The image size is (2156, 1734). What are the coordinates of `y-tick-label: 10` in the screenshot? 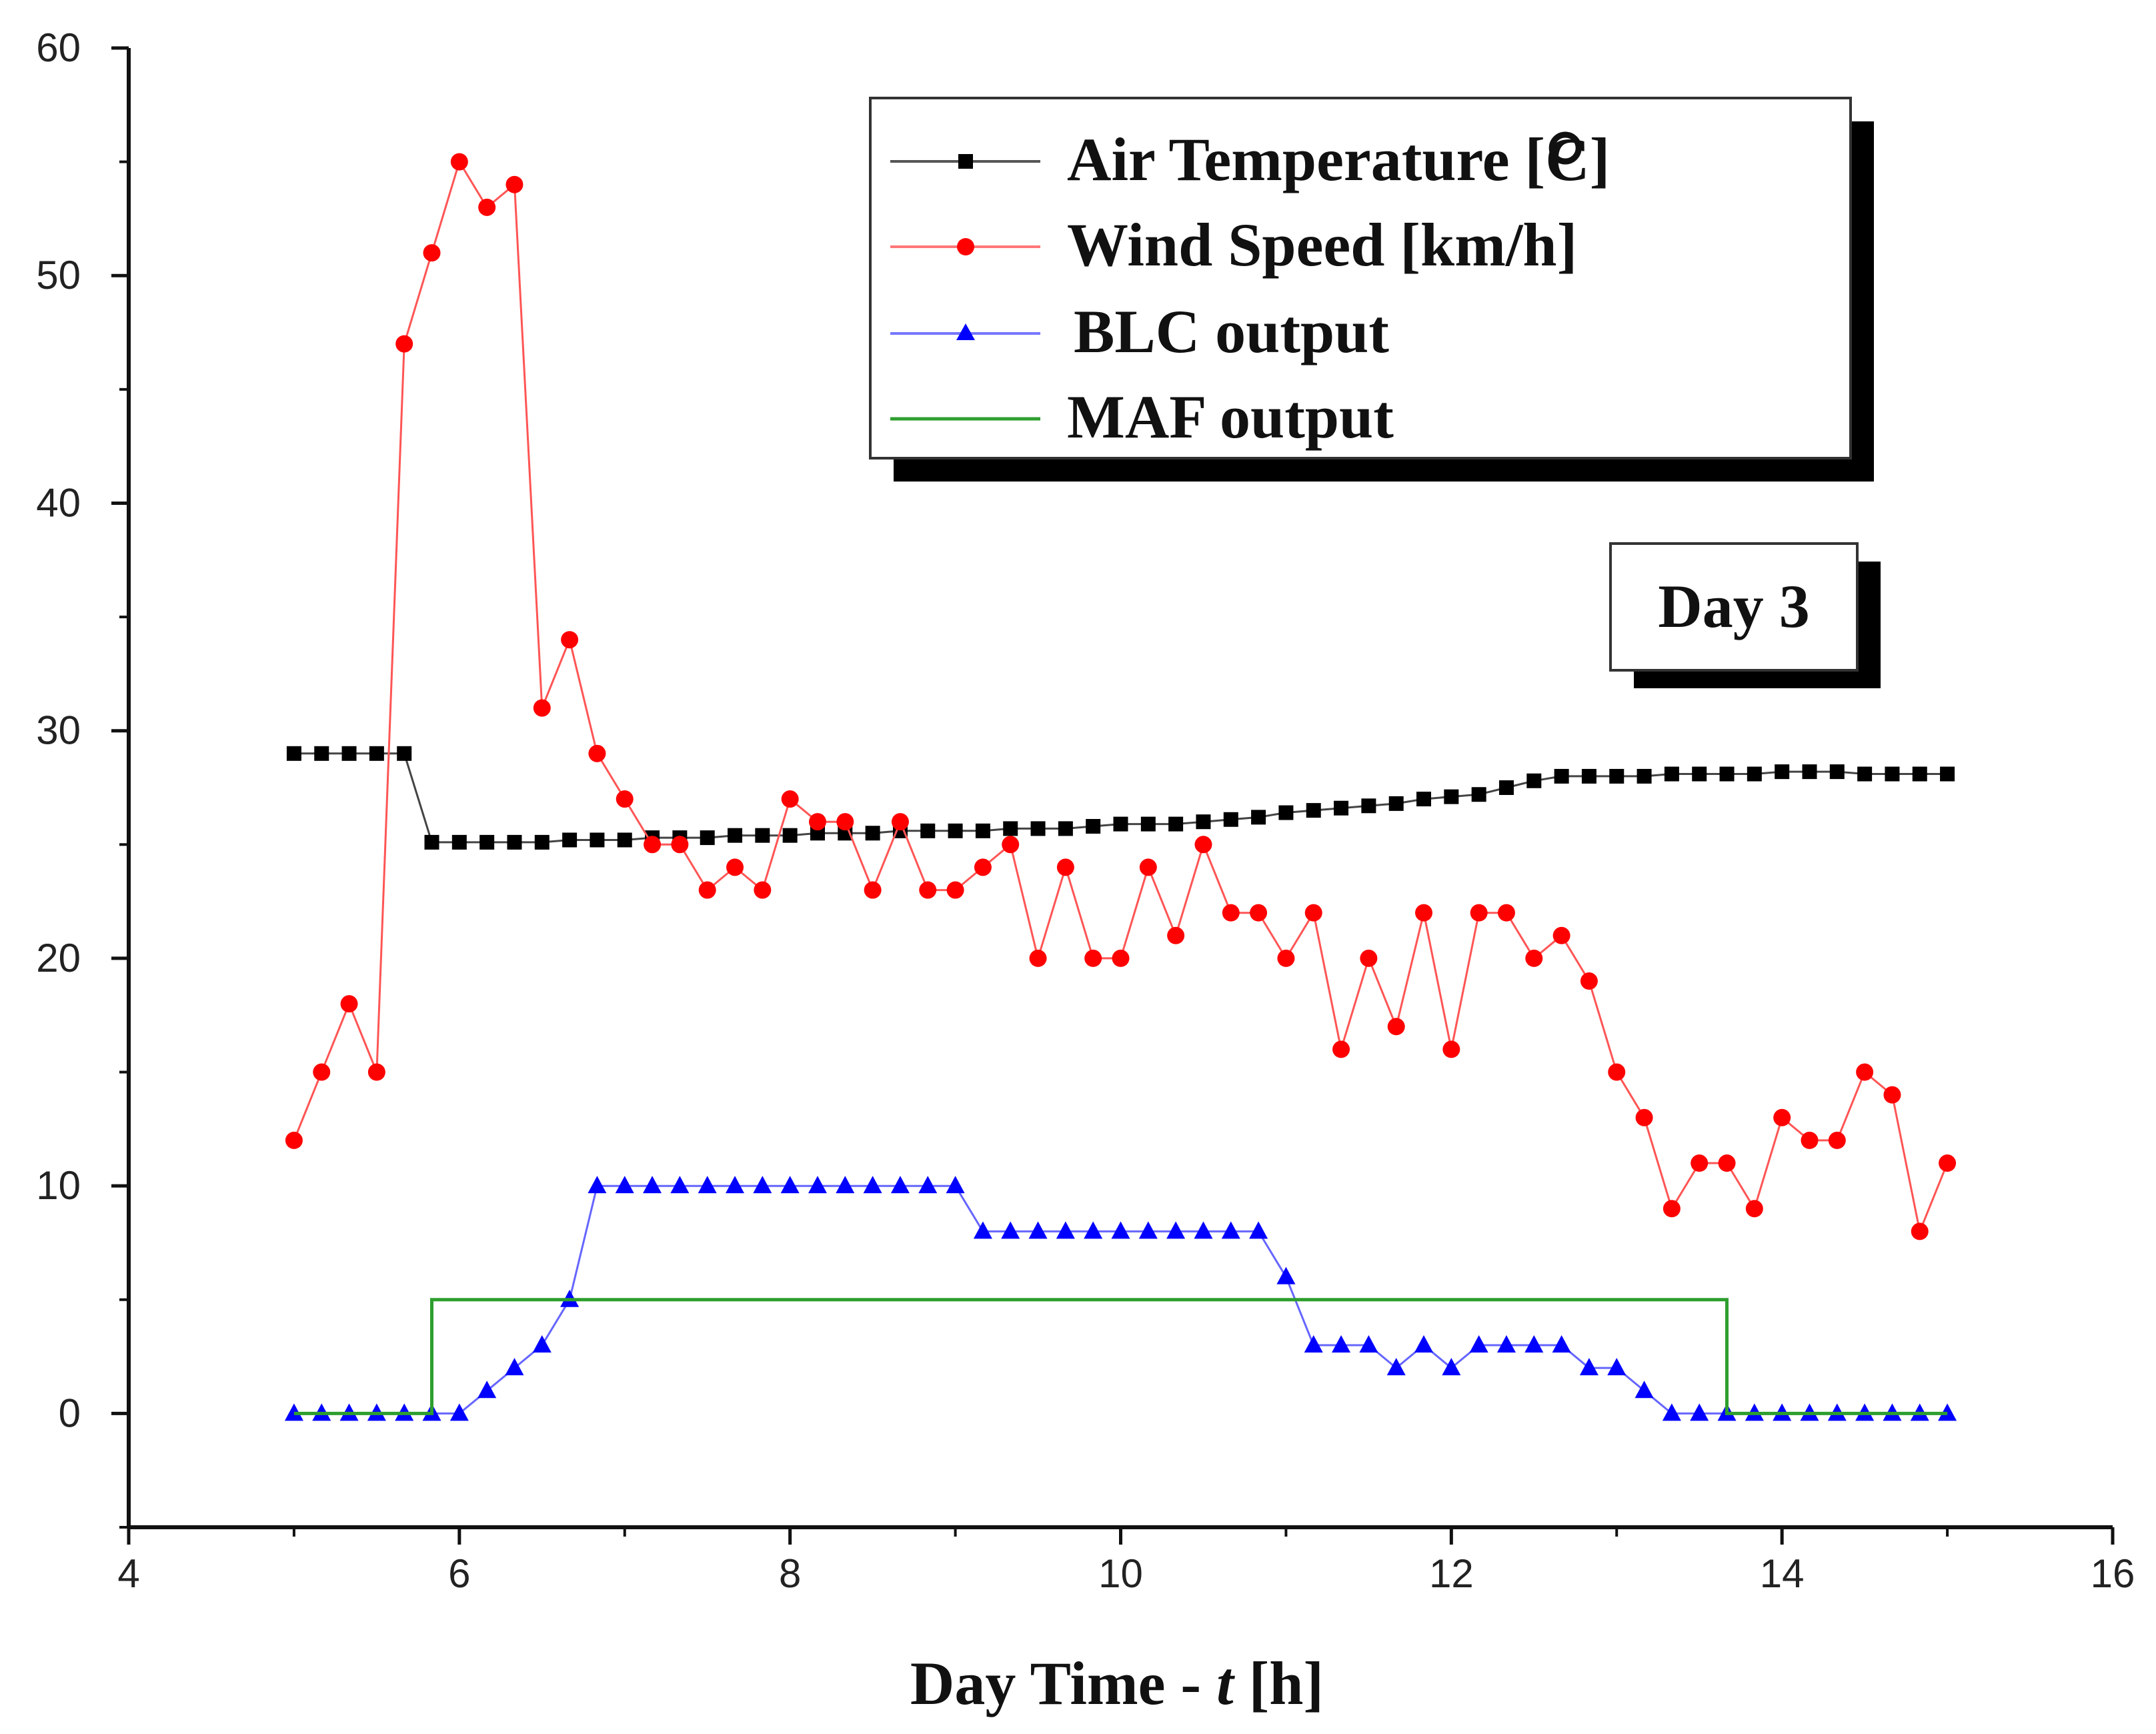 It's located at (58, 1186).